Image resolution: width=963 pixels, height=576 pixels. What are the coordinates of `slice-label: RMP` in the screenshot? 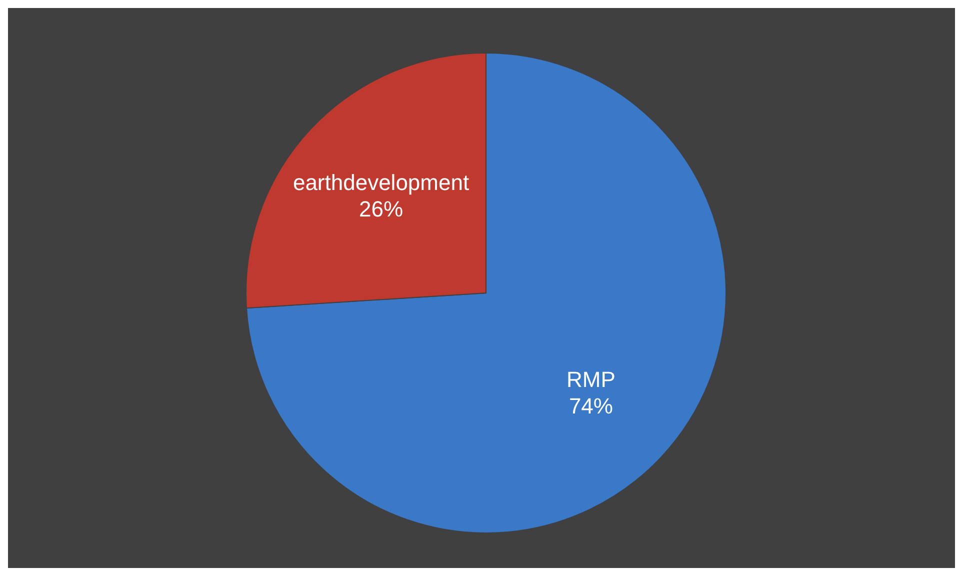 It's located at (591, 379).